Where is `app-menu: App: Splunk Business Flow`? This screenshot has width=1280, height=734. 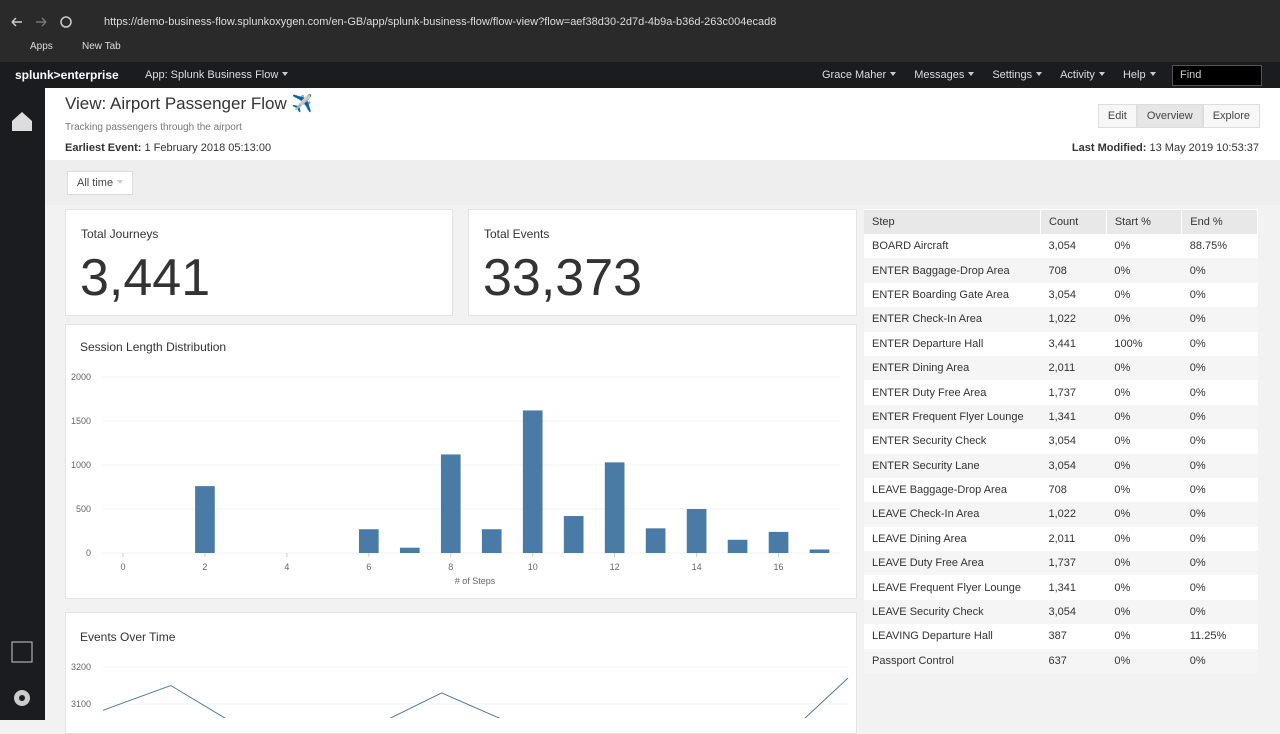 app-menu: App: Splunk Business Flow is located at coordinates (216, 75).